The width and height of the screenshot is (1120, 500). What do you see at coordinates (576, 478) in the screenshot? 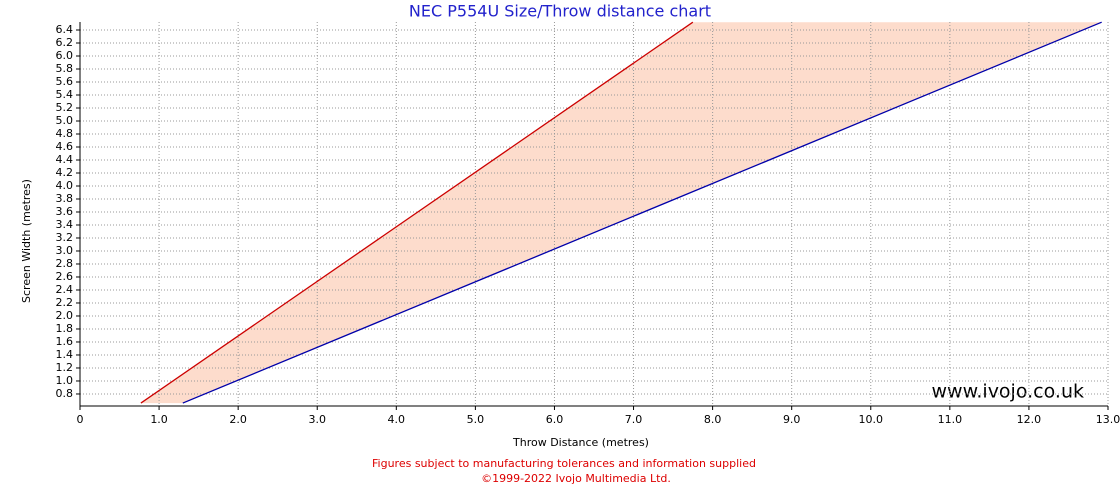
I see `footnote: ©1999-2022 Ivojo Multimedia Ltd.` at bounding box center [576, 478].